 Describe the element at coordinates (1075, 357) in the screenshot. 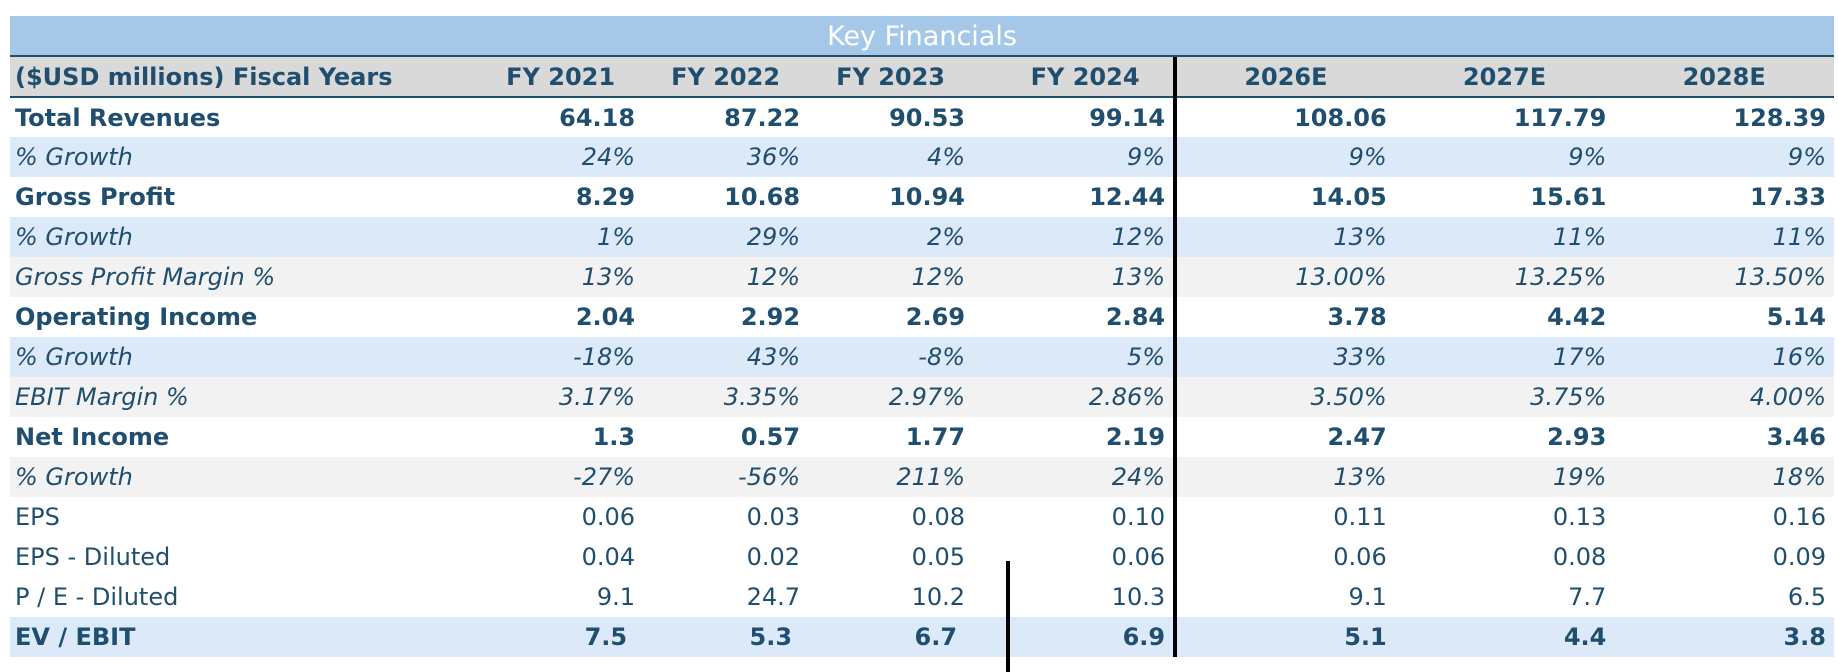

I see `cell: 5%` at that location.